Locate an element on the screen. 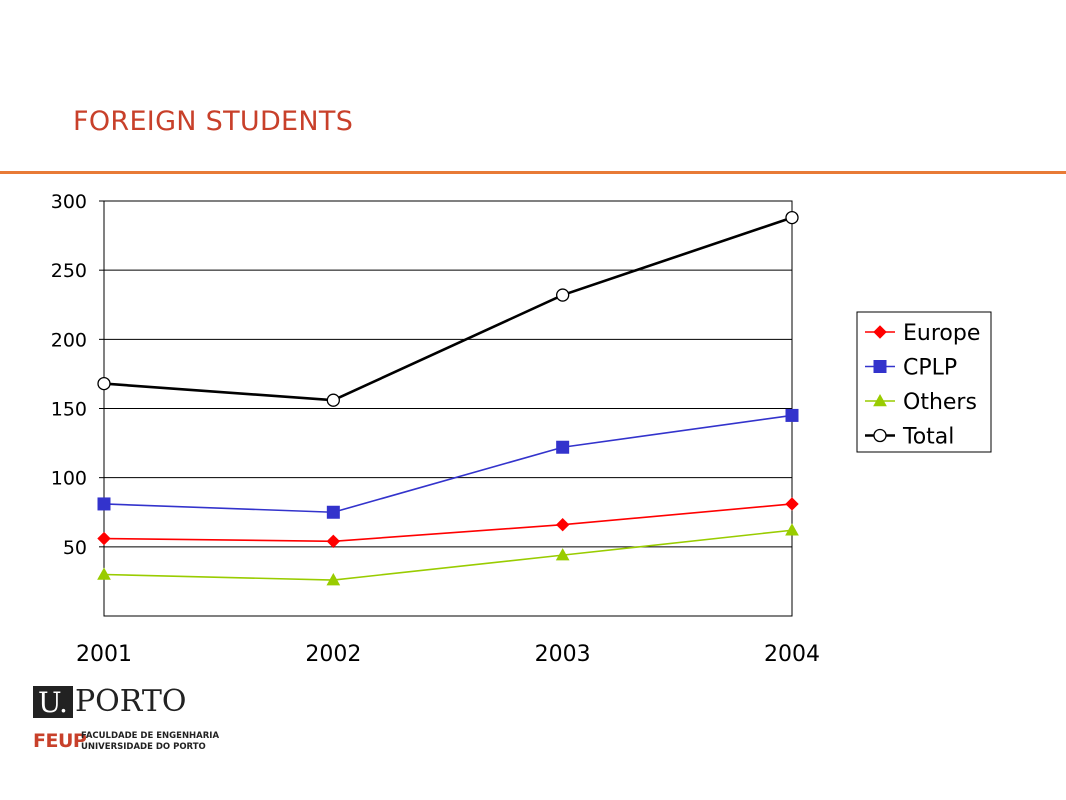  series-line-others is located at coordinates (448, 555).